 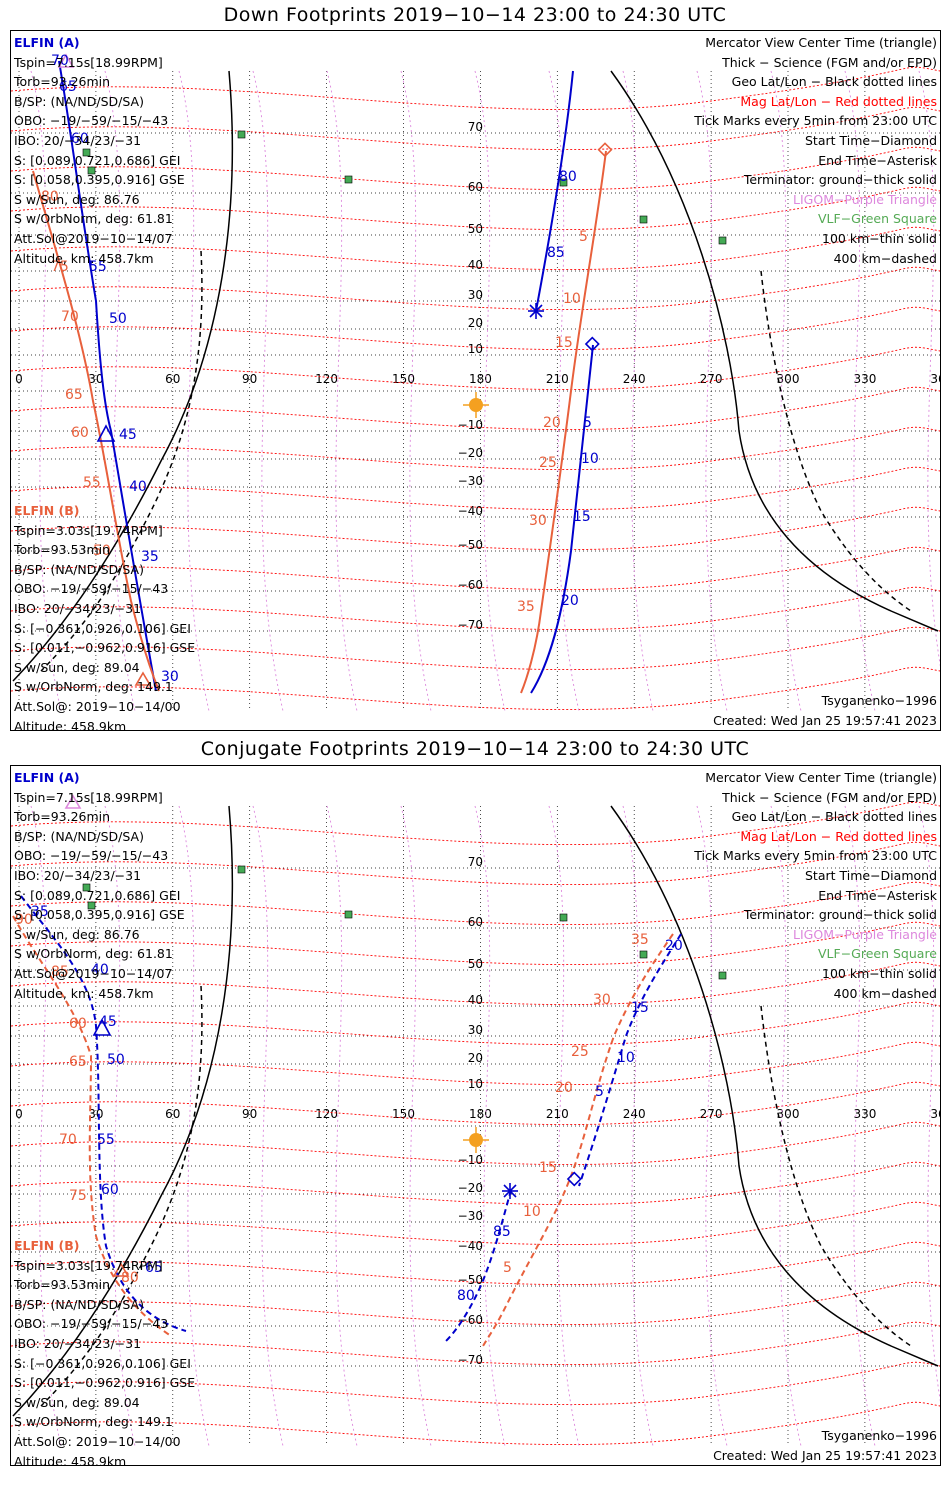 What do you see at coordinates (879, 700) in the screenshot?
I see `model-label: Tsyganenko−1996` at bounding box center [879, 700].